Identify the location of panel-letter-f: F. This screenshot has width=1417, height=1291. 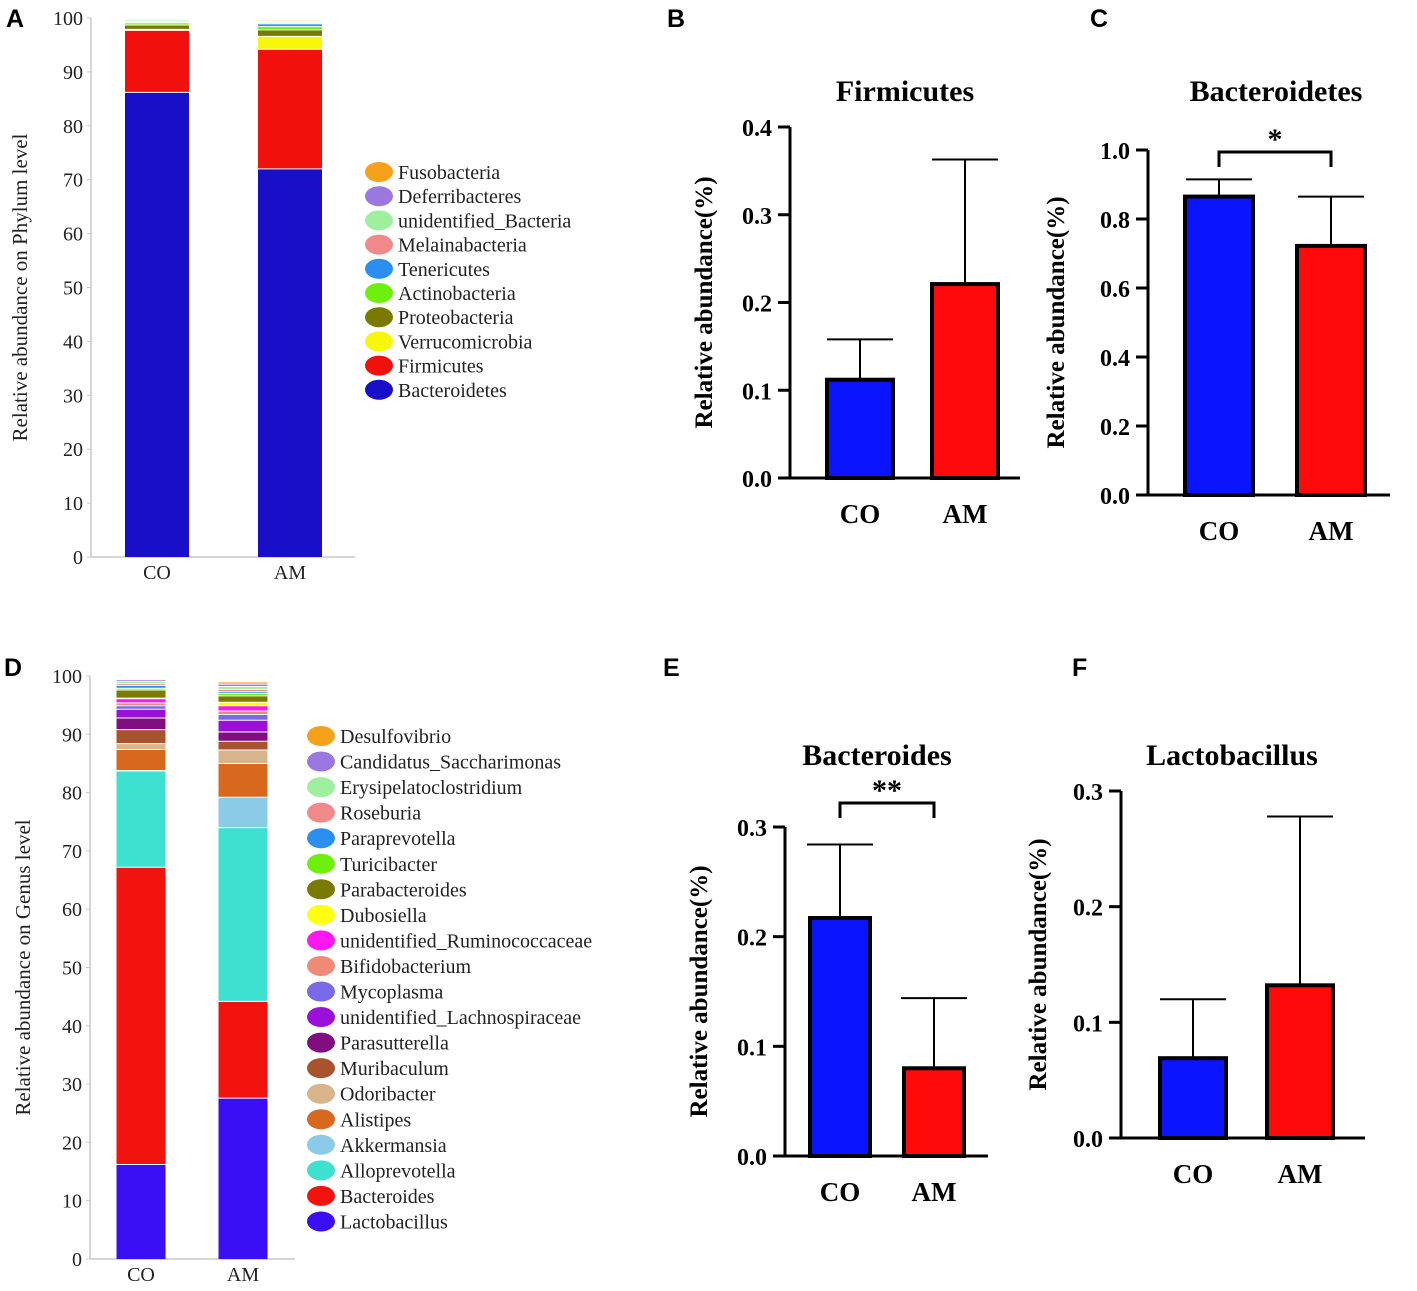
(1079, 668).